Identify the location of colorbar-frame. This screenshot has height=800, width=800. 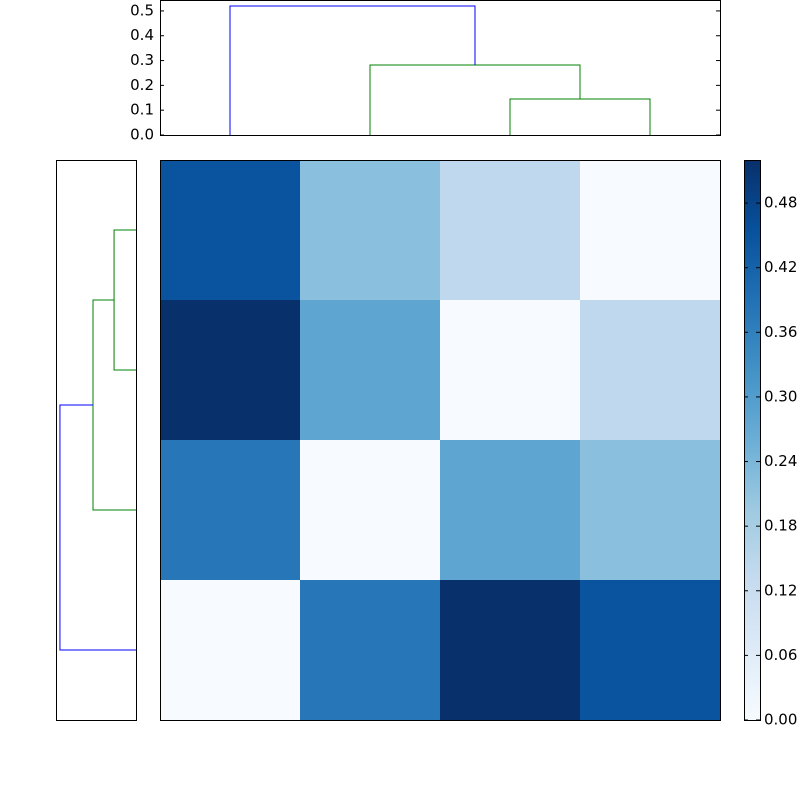
(752, 440).